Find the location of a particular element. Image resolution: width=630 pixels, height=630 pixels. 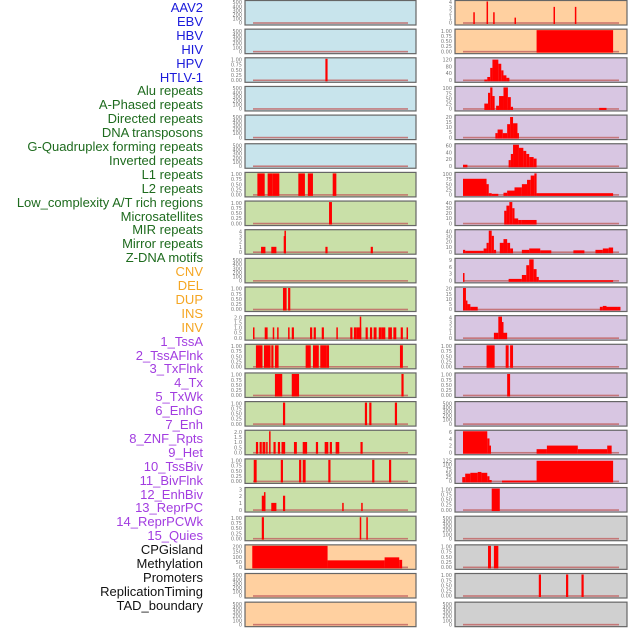

track-label: CPGisland is located at coordinates (171, 550).